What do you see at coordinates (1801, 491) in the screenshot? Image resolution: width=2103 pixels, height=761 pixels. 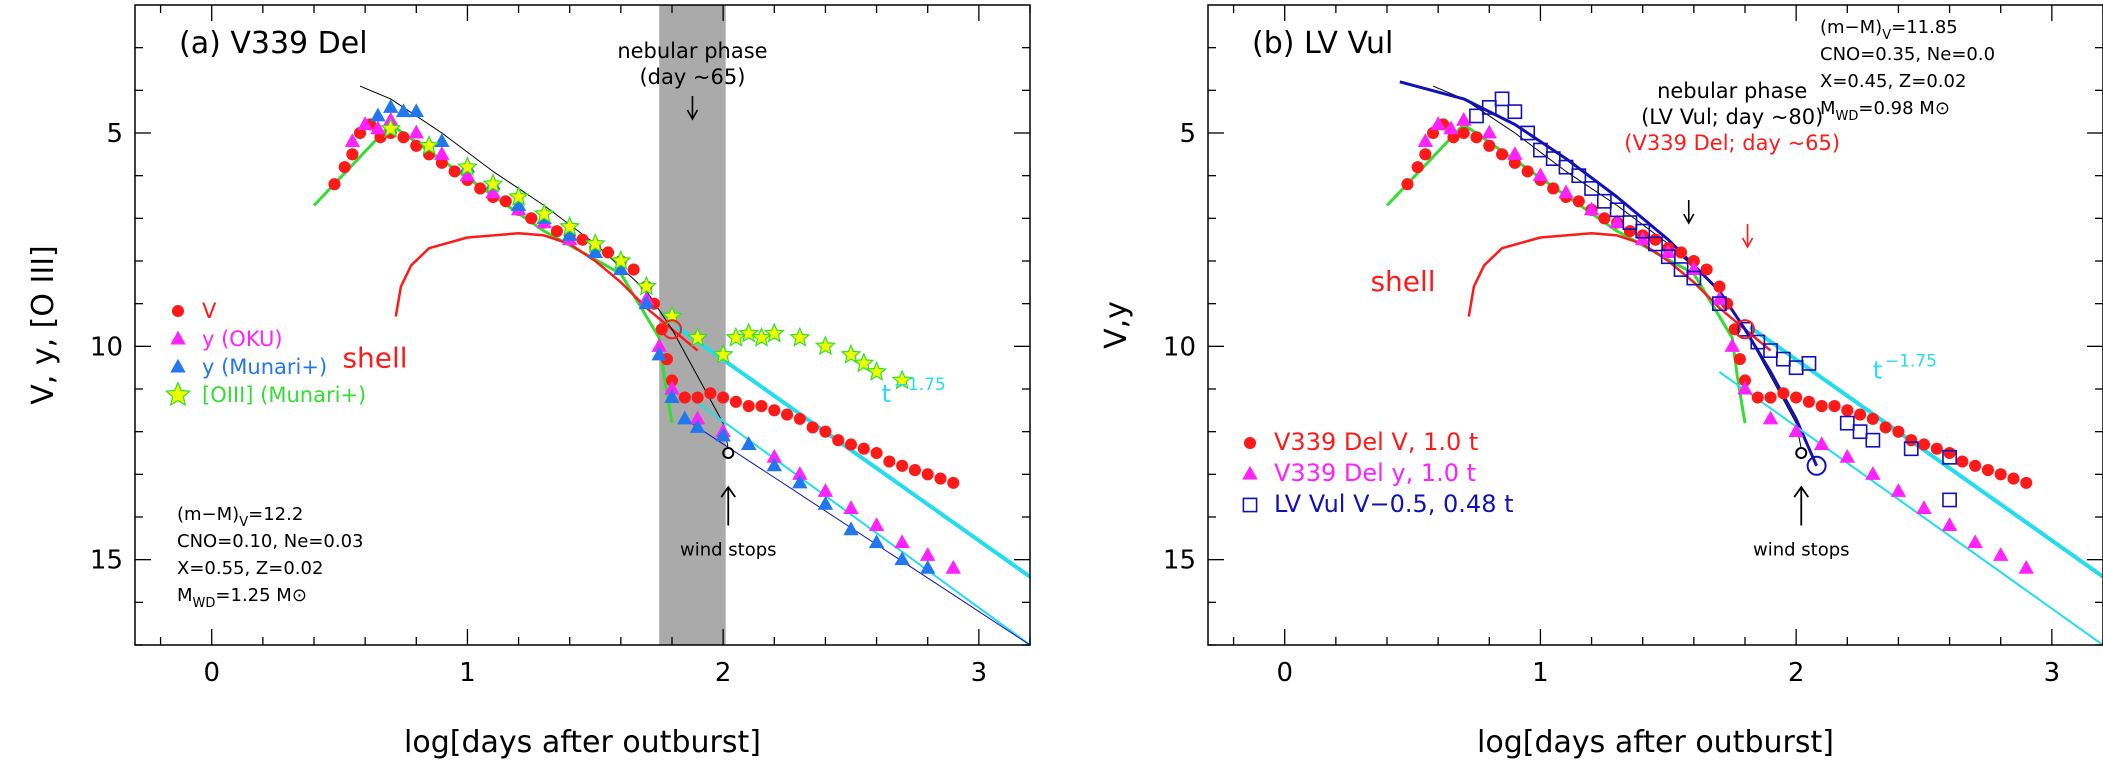 I see `wind-stops-arrowhead` at bounding box center [1801, 491].